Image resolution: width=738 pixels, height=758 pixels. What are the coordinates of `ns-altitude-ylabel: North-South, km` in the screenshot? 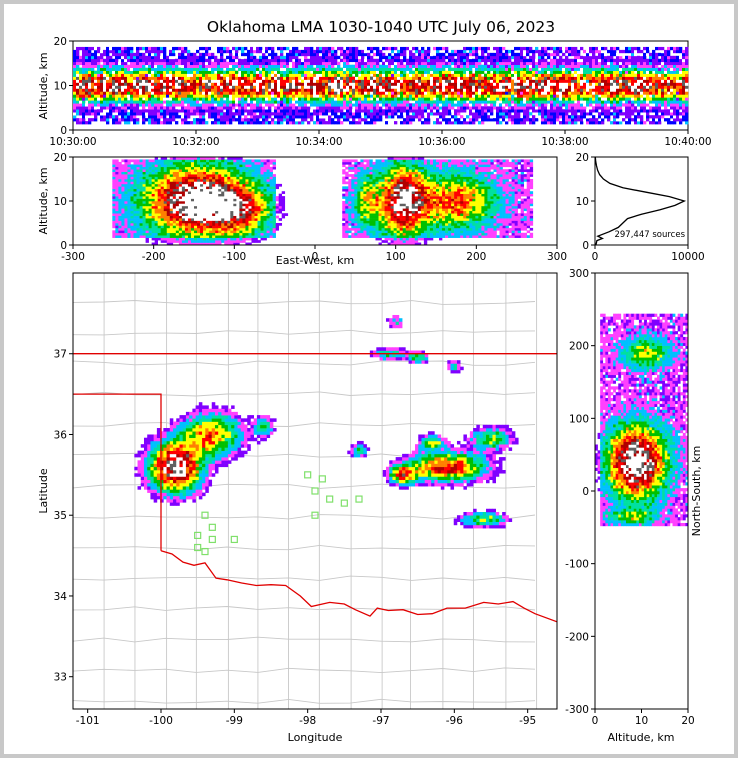 It's located at (696, 491).